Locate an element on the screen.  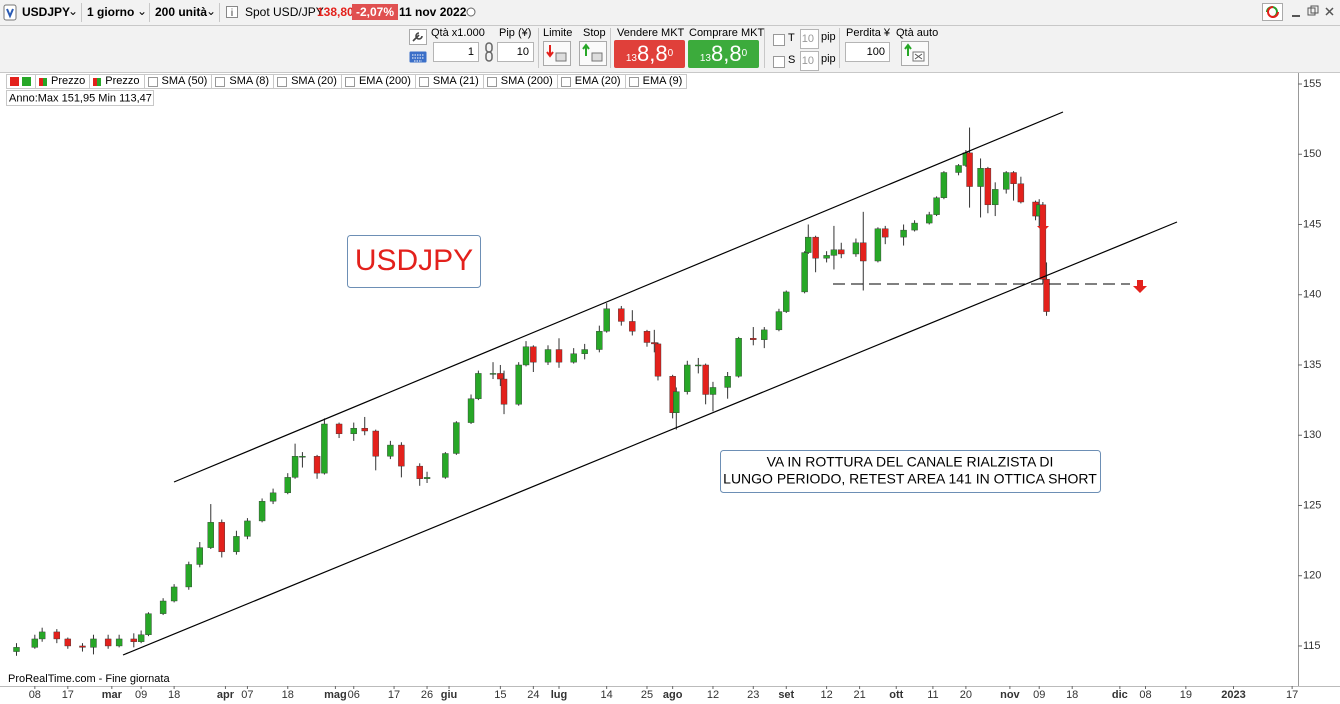
t-input: 10 is located at coordinates (809, 39).